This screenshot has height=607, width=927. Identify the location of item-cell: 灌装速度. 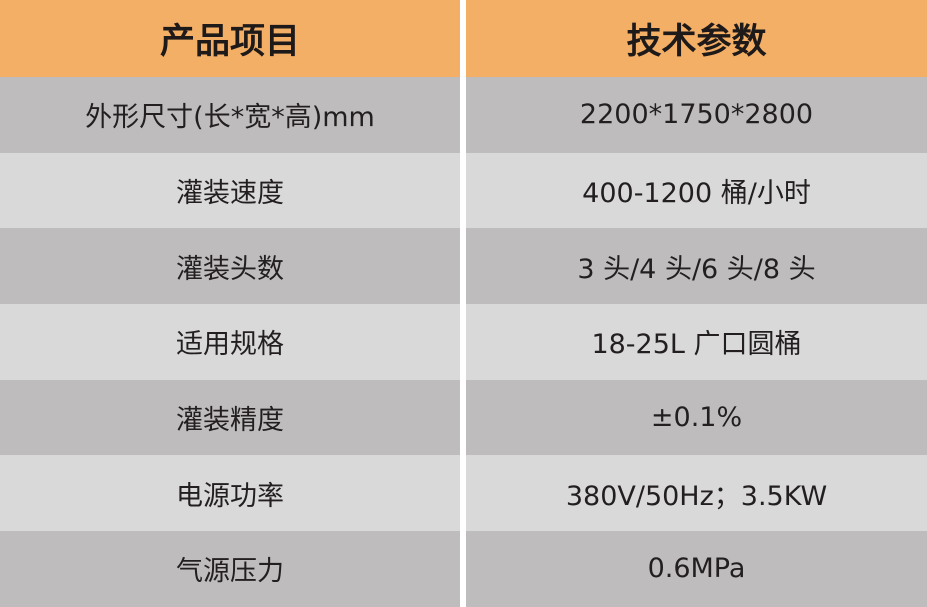
(230, 190).